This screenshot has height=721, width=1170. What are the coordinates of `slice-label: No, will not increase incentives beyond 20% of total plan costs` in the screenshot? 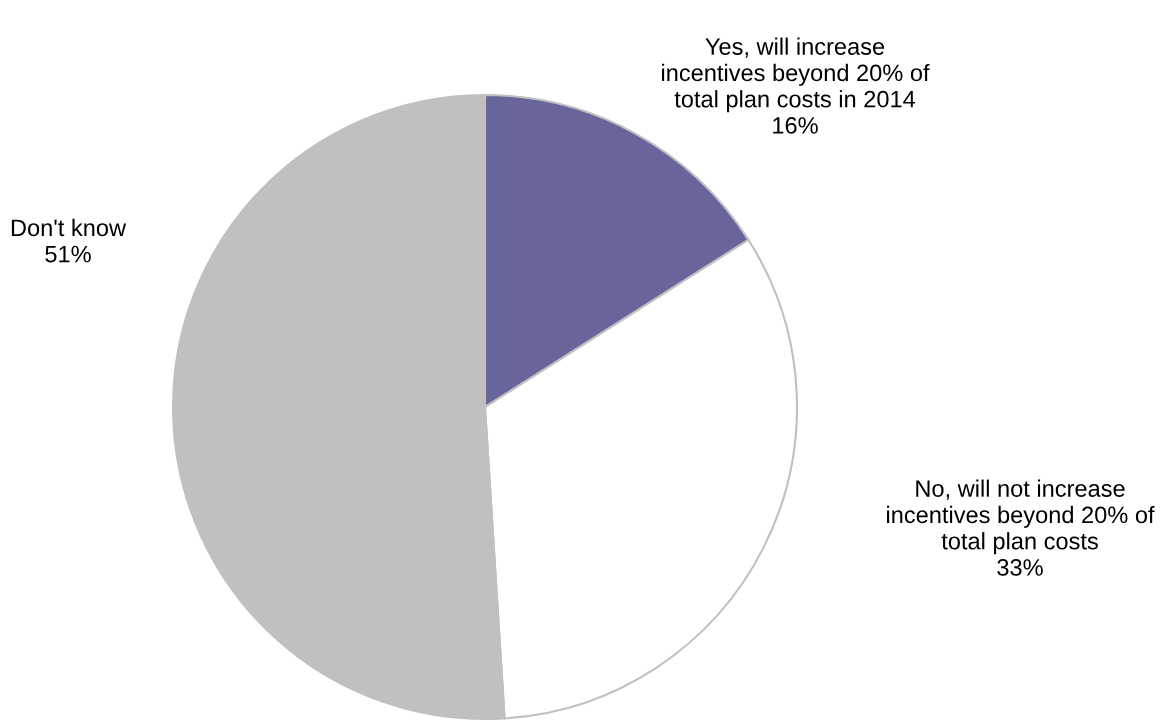 It's located at (1021, 517).